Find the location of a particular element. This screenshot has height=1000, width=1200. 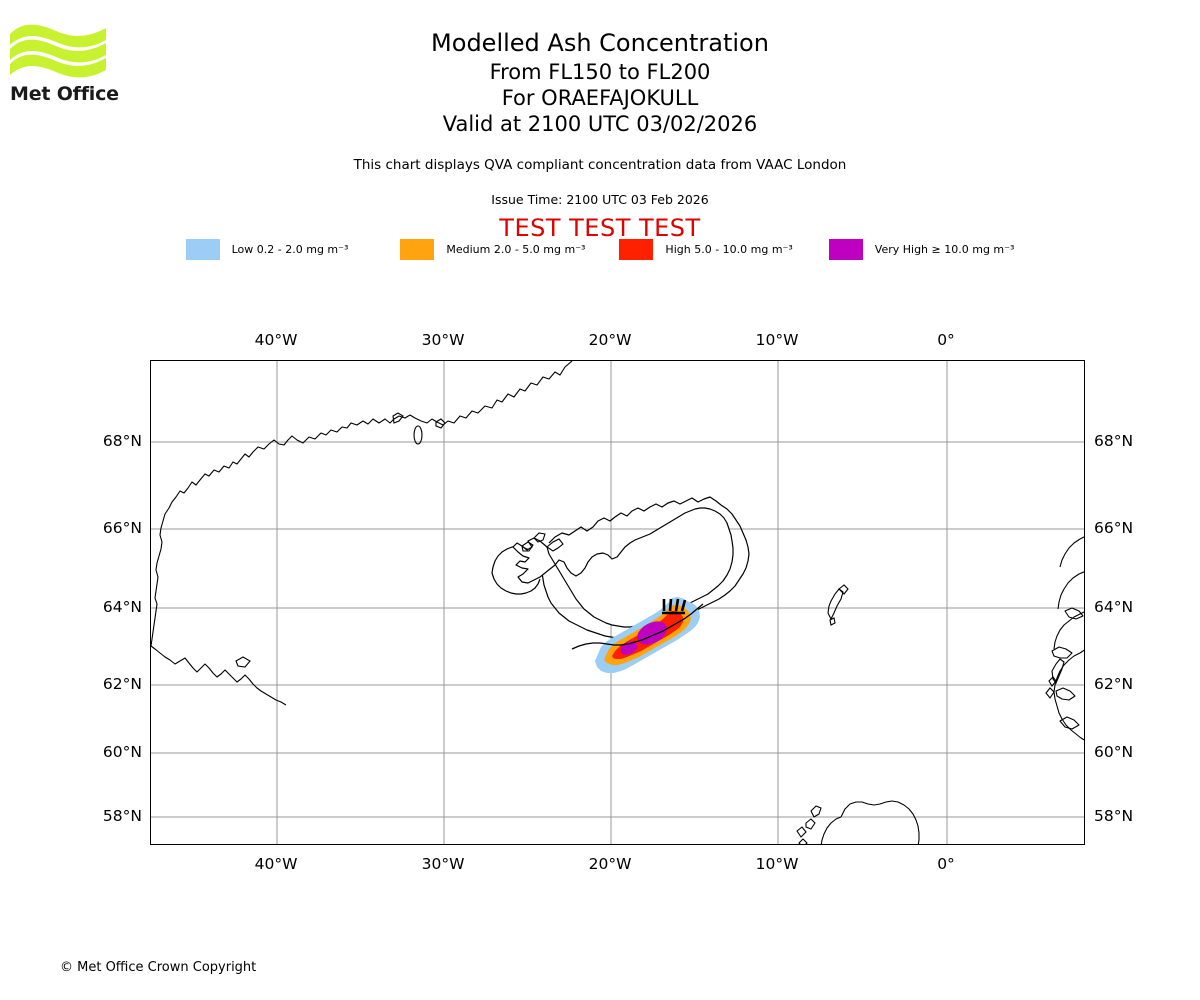

met-office-logo: Met Office is located at coordinates (65, 67).